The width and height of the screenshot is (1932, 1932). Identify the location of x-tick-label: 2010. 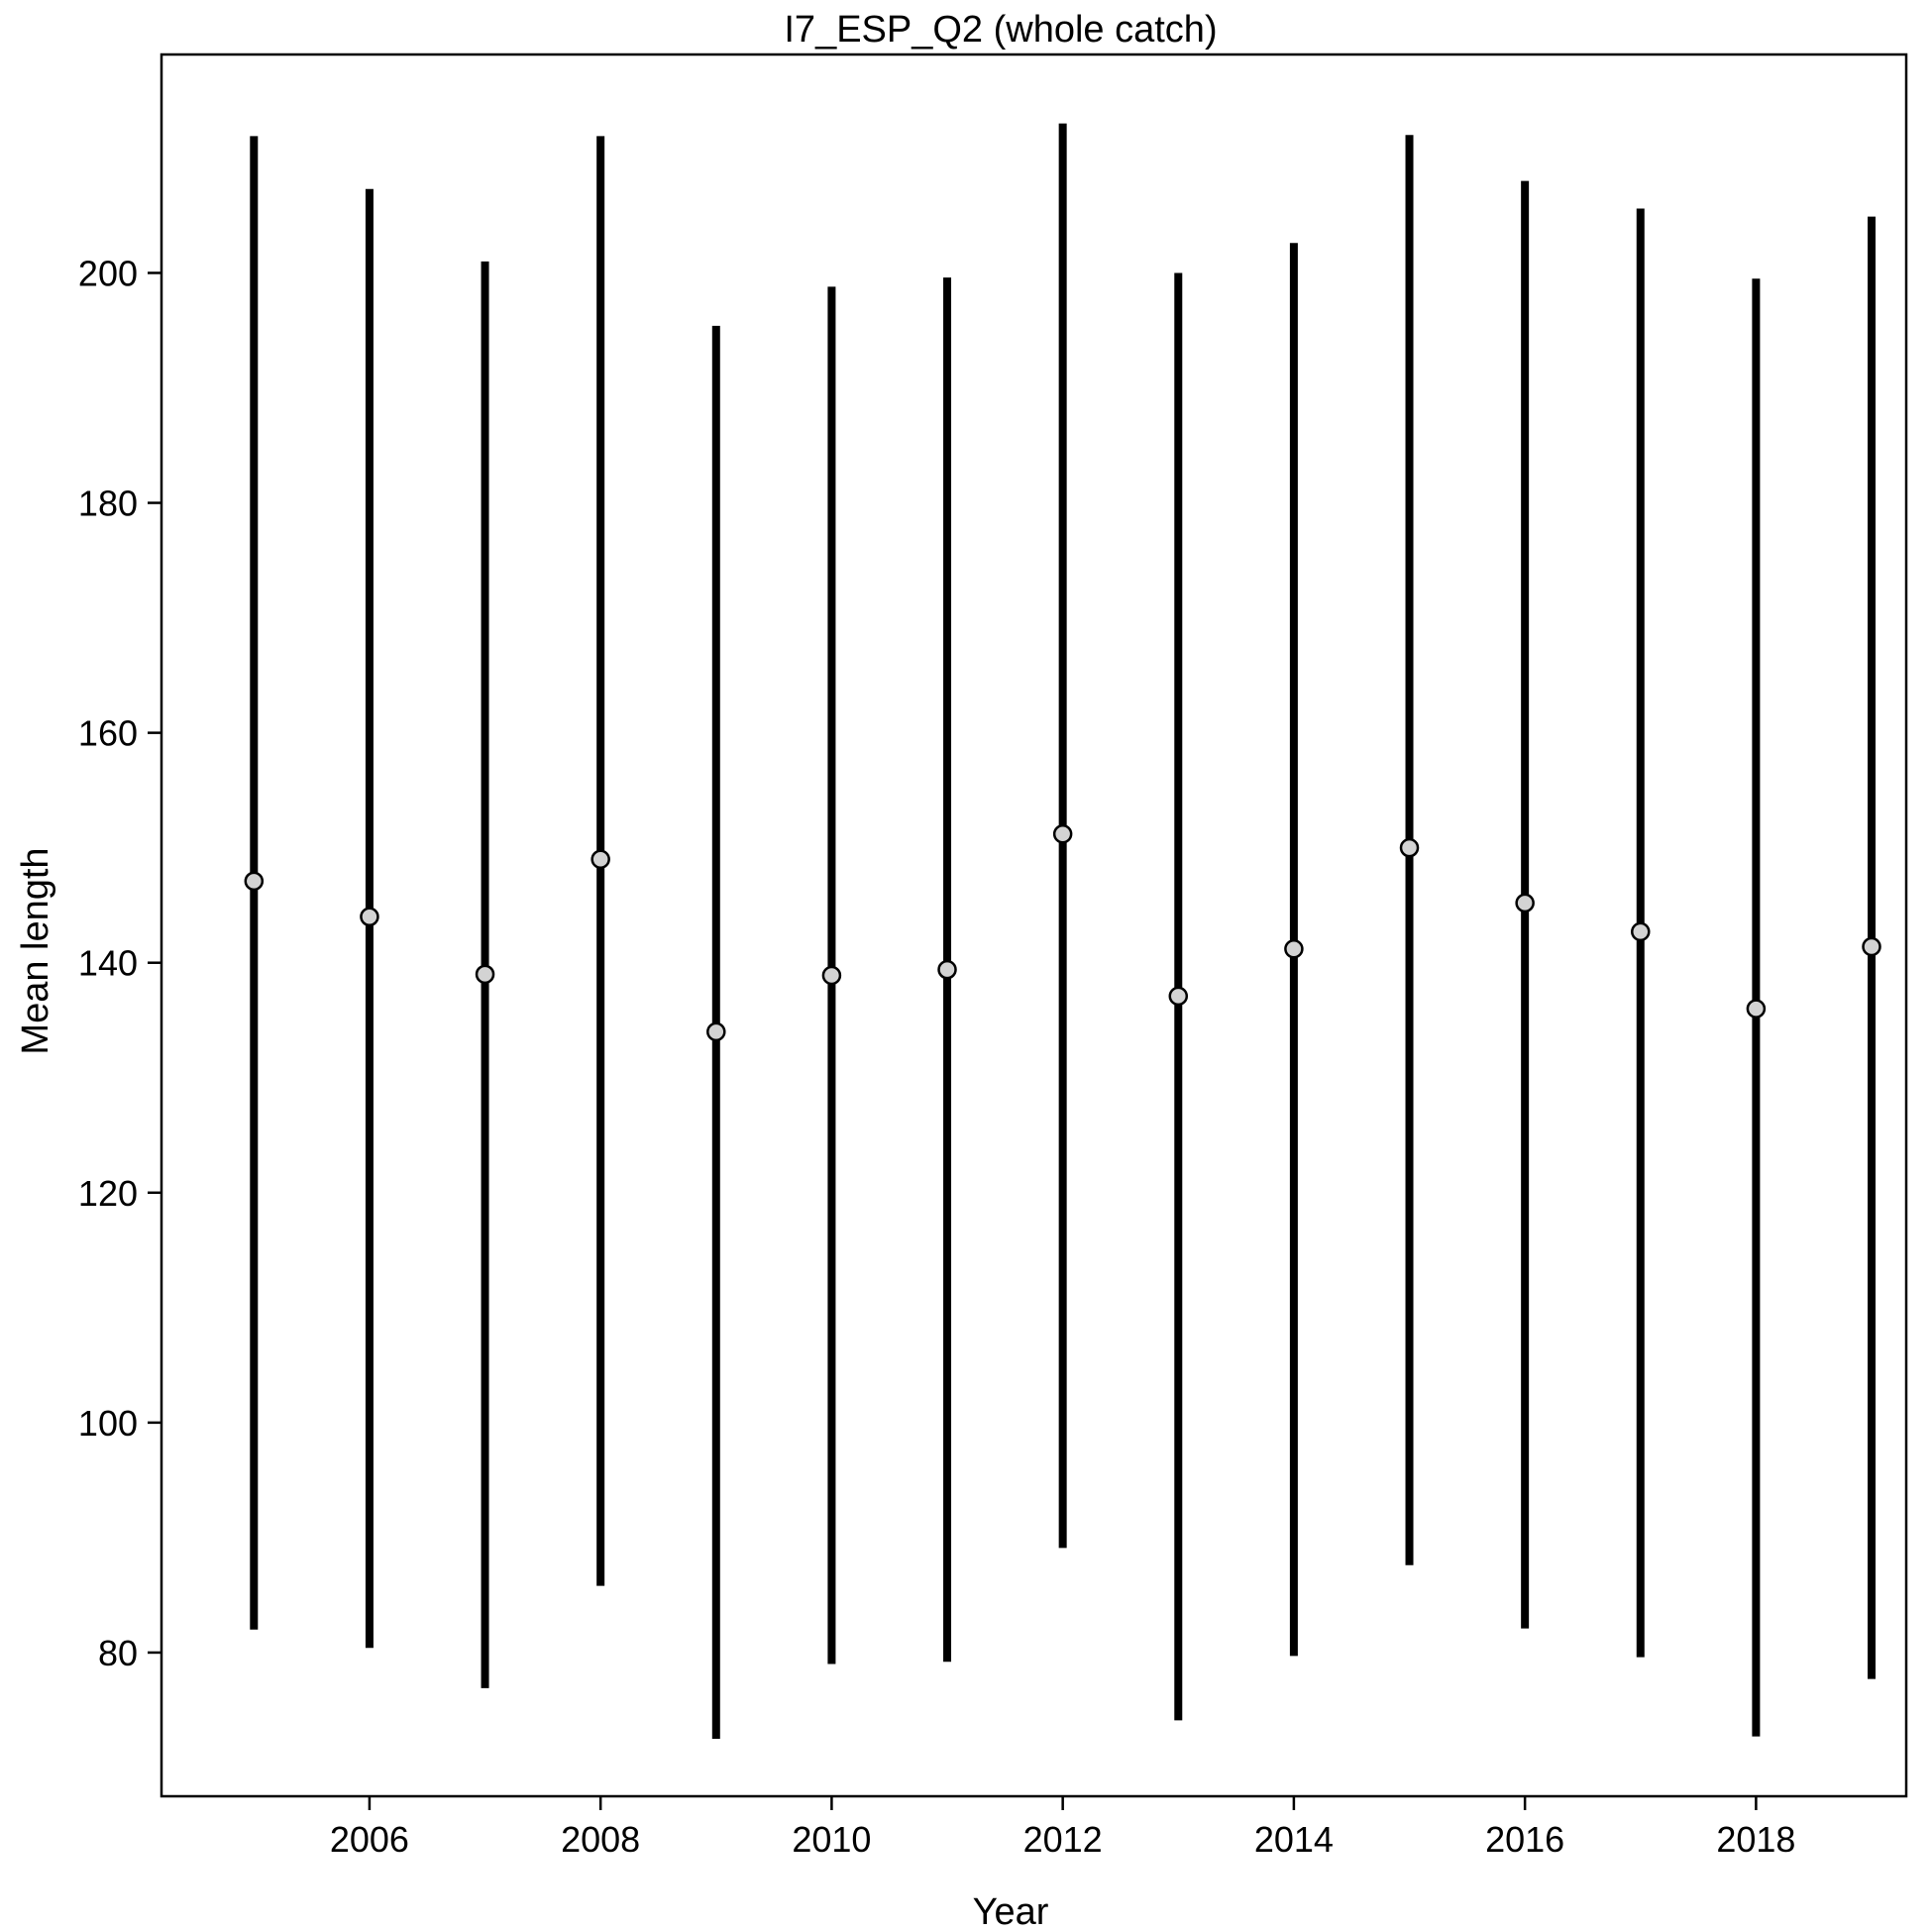
(831, 1839).